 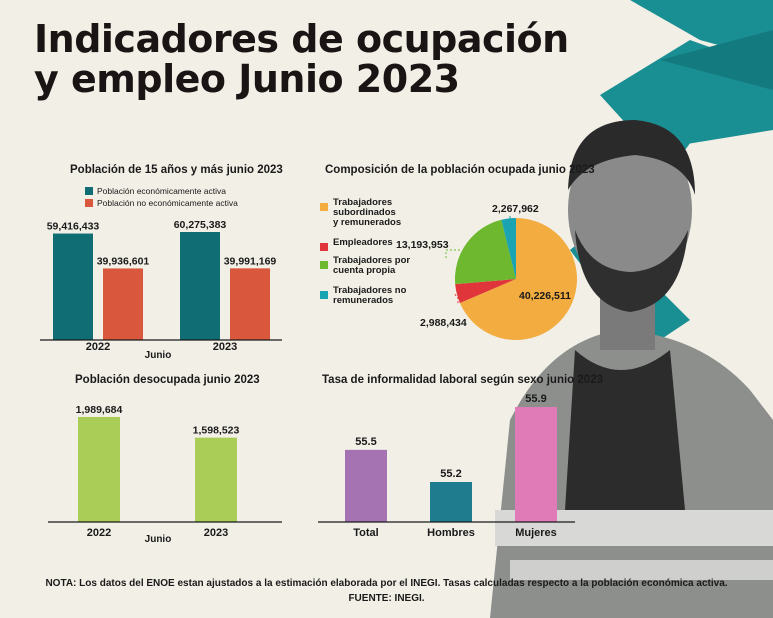 I want to click on data-label: 2,988,434, so click(x=443, y=323).